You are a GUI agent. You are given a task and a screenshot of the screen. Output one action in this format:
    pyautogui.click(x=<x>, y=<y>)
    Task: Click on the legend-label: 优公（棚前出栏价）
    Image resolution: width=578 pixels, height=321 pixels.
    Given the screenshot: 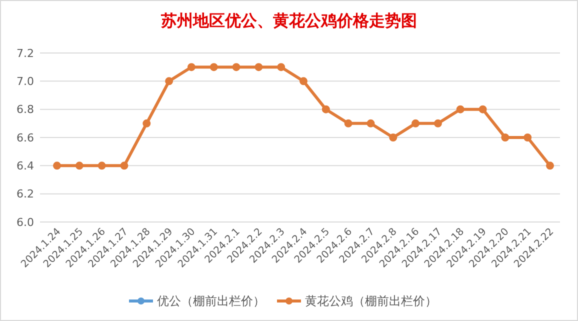 What is the action you would take?
    pyautogui.click(x=211, y=301)
    